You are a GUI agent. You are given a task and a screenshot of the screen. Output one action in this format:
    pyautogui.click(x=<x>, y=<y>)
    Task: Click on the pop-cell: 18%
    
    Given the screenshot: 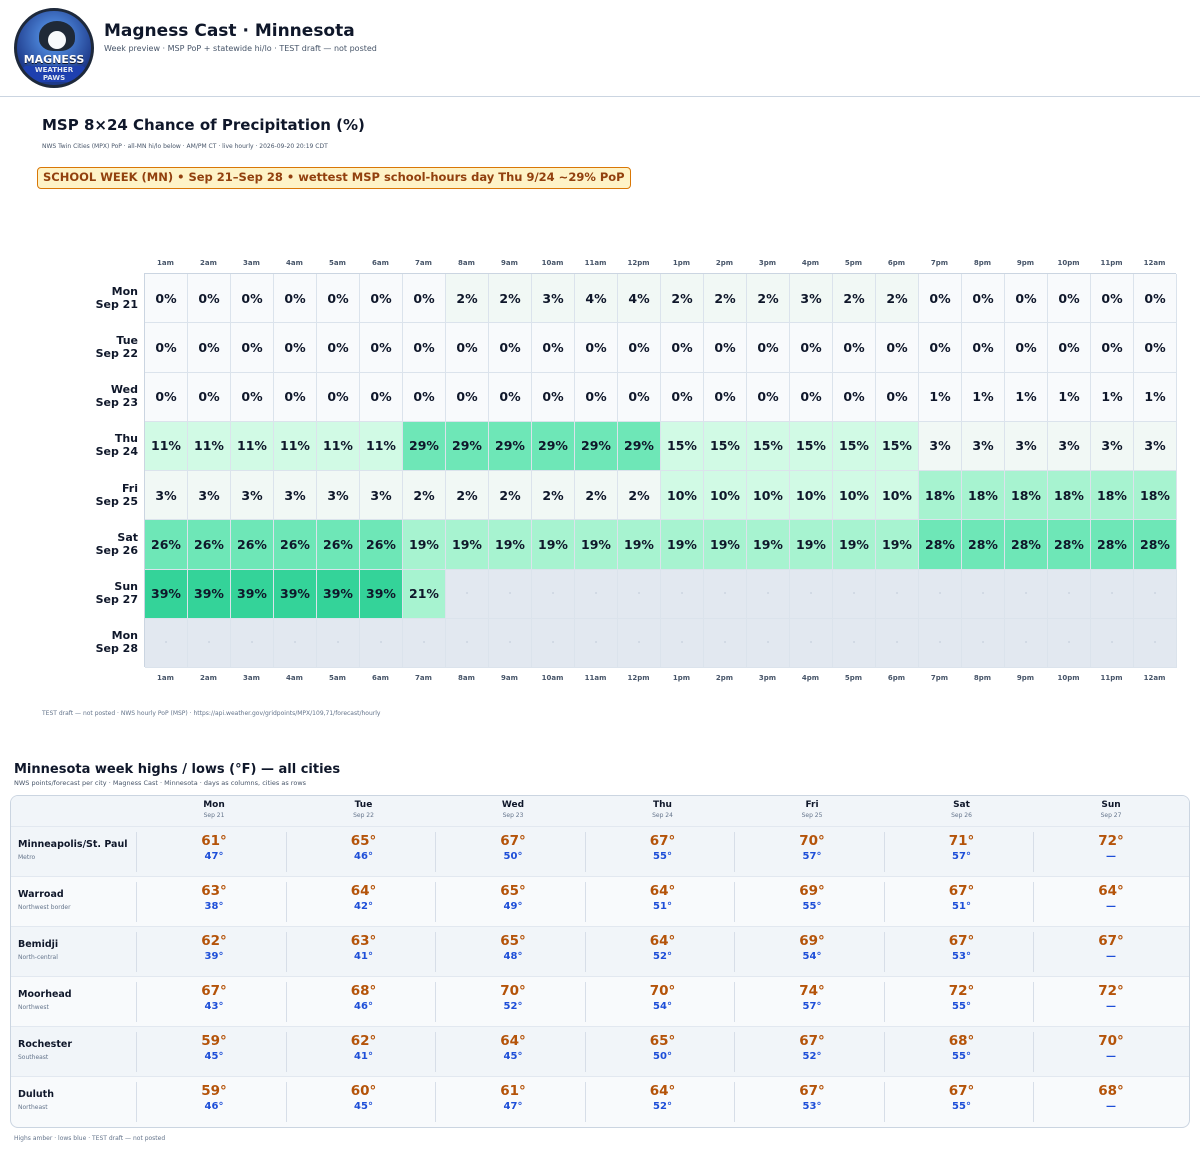 What is the action you would take?
    pyautogui.click(x=1112, y=496)
    